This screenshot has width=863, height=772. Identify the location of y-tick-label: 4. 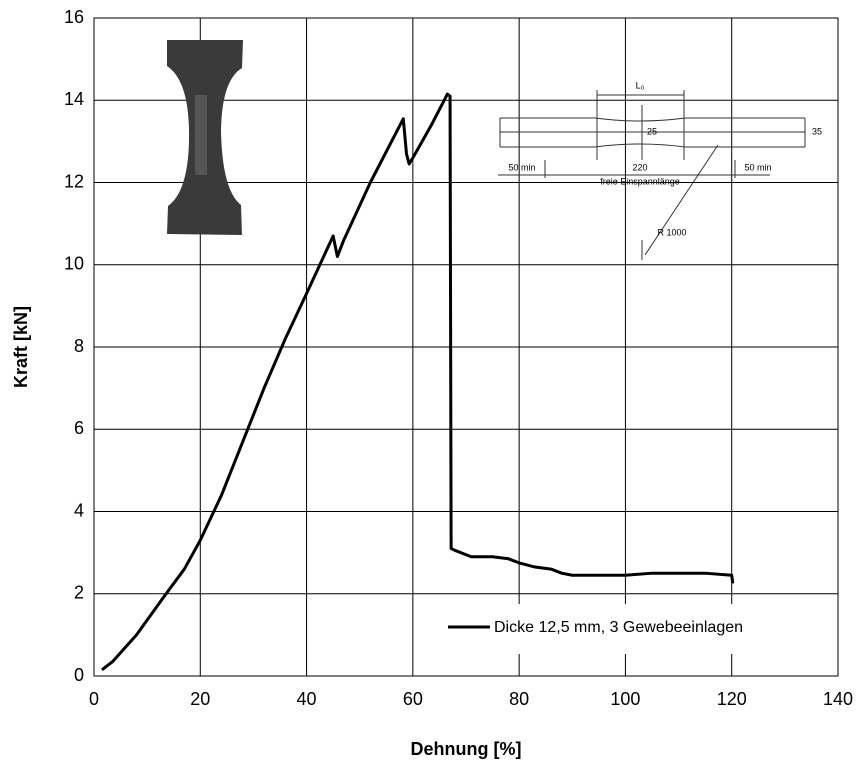
(79, 510).